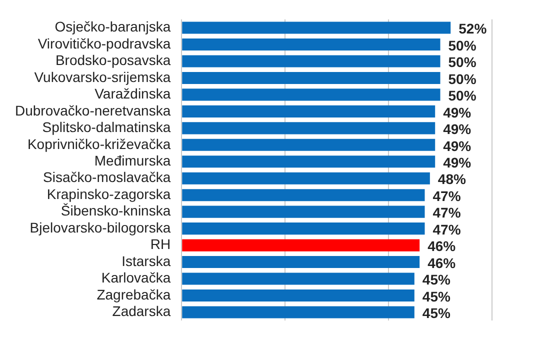 This screenshot has width=540, height=340. Describe the element at coordinates (106, 127) in the screenshot. I see `y-tick-label: Splitsko-dalmatinska` at that location.